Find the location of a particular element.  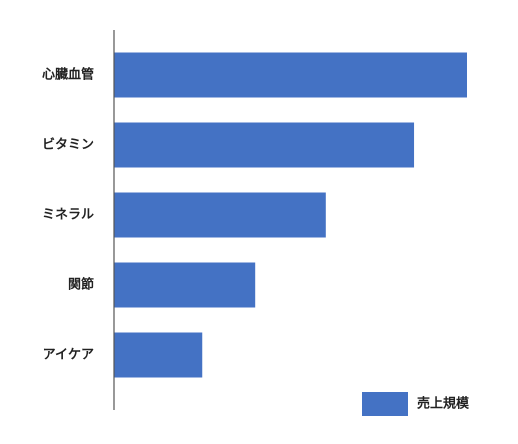

legend: 売上規模 is located at coordinates (416, 404).